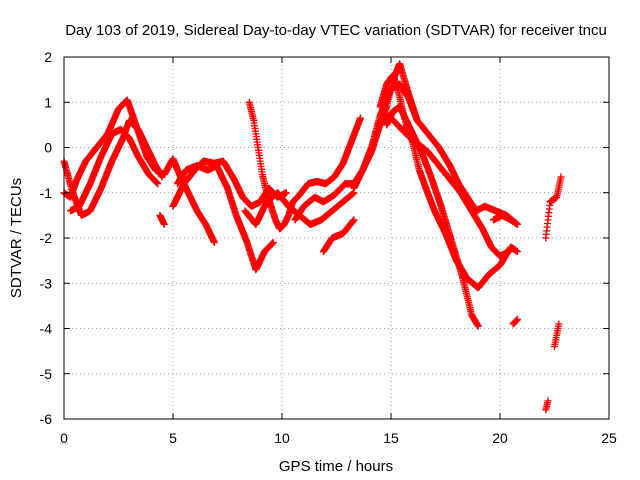 The height and width of the screenshot is (480, 640). Describe the element at coordinates (391, 438) in the screenshot. I see `x-tick-label: 15` at that location.